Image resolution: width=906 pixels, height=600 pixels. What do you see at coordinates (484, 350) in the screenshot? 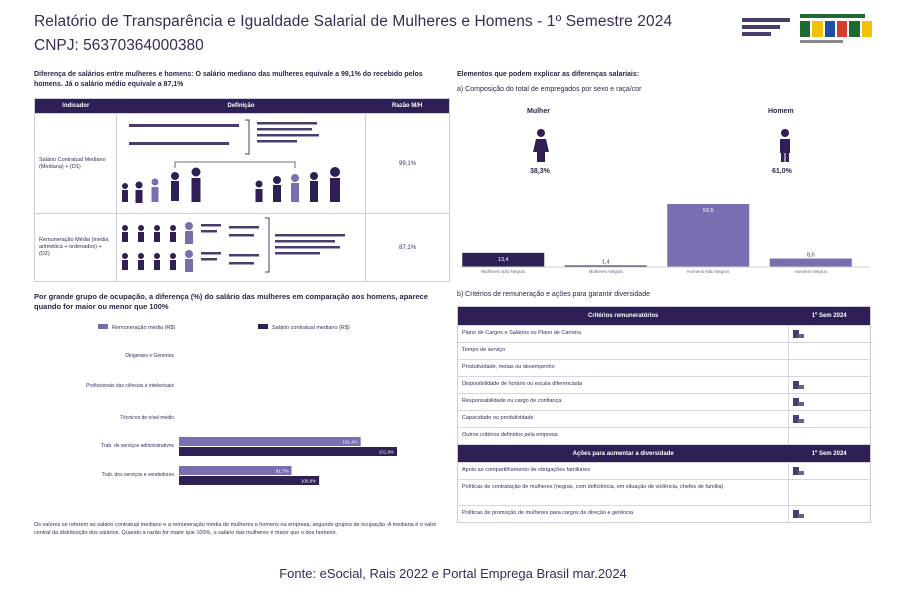
I see `criteria-row-label: Tempo de serviço` at bounding box center [484, 350].